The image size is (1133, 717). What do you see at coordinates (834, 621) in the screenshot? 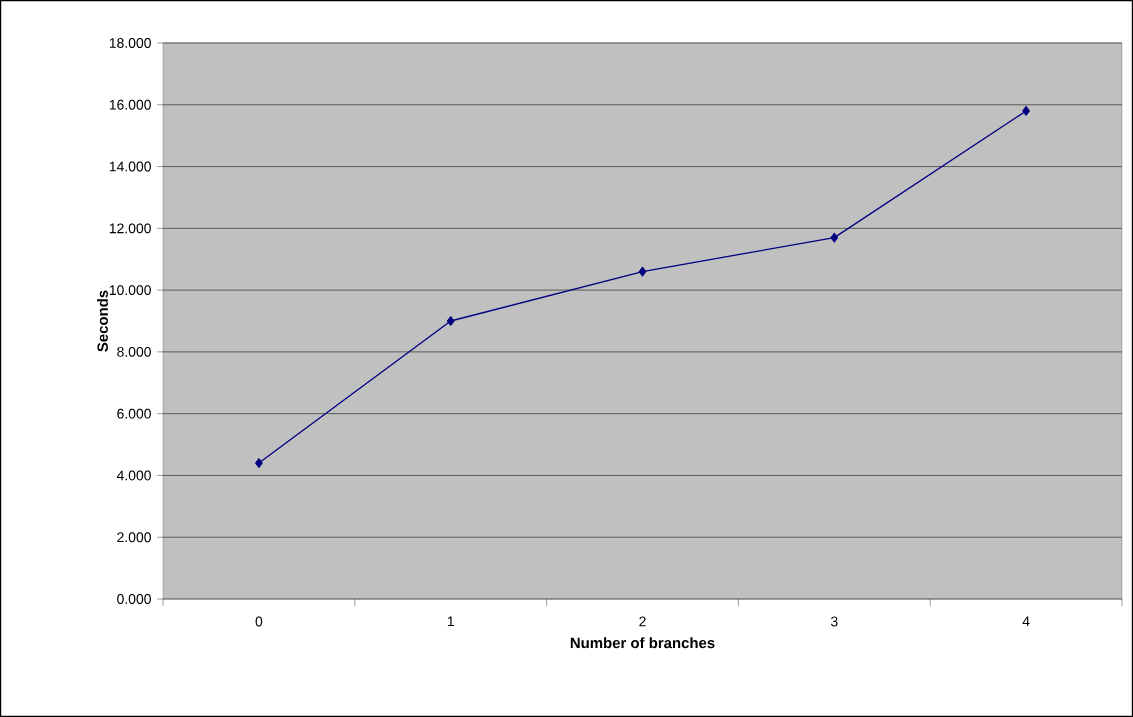
I see `x-tick-label: 3` at bounding box center [834, 621].